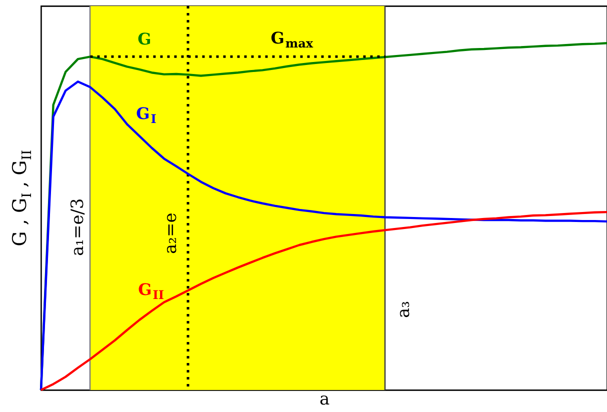 Image resolution: width=607 pixels, height=412 pixels. Describe the element at coordinates (22, 198) in the screenshot. I see `y-axis-title: G , GI , GII` at that location.